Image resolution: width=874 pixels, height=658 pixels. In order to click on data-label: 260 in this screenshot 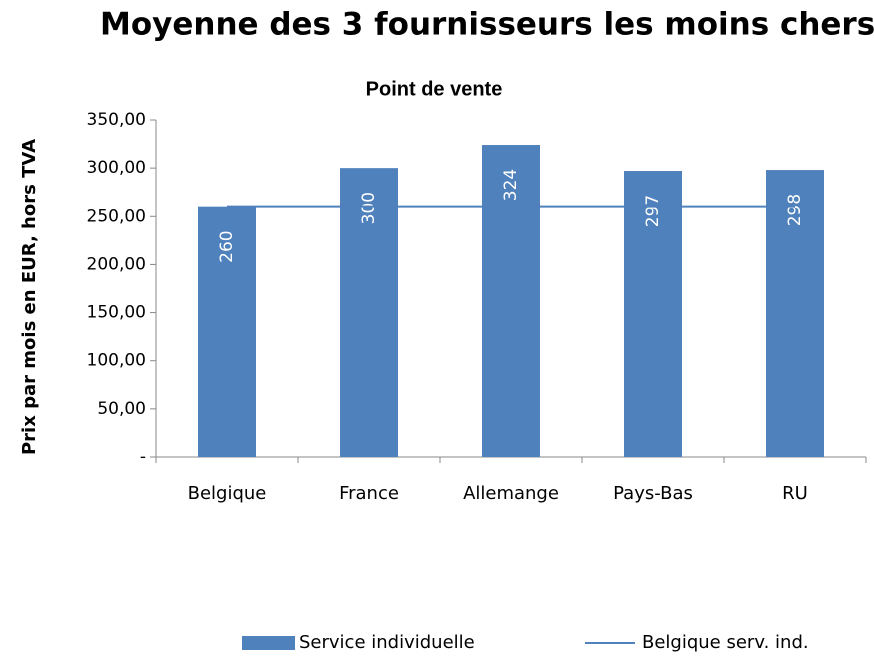, I will do `click(227, 246)`.